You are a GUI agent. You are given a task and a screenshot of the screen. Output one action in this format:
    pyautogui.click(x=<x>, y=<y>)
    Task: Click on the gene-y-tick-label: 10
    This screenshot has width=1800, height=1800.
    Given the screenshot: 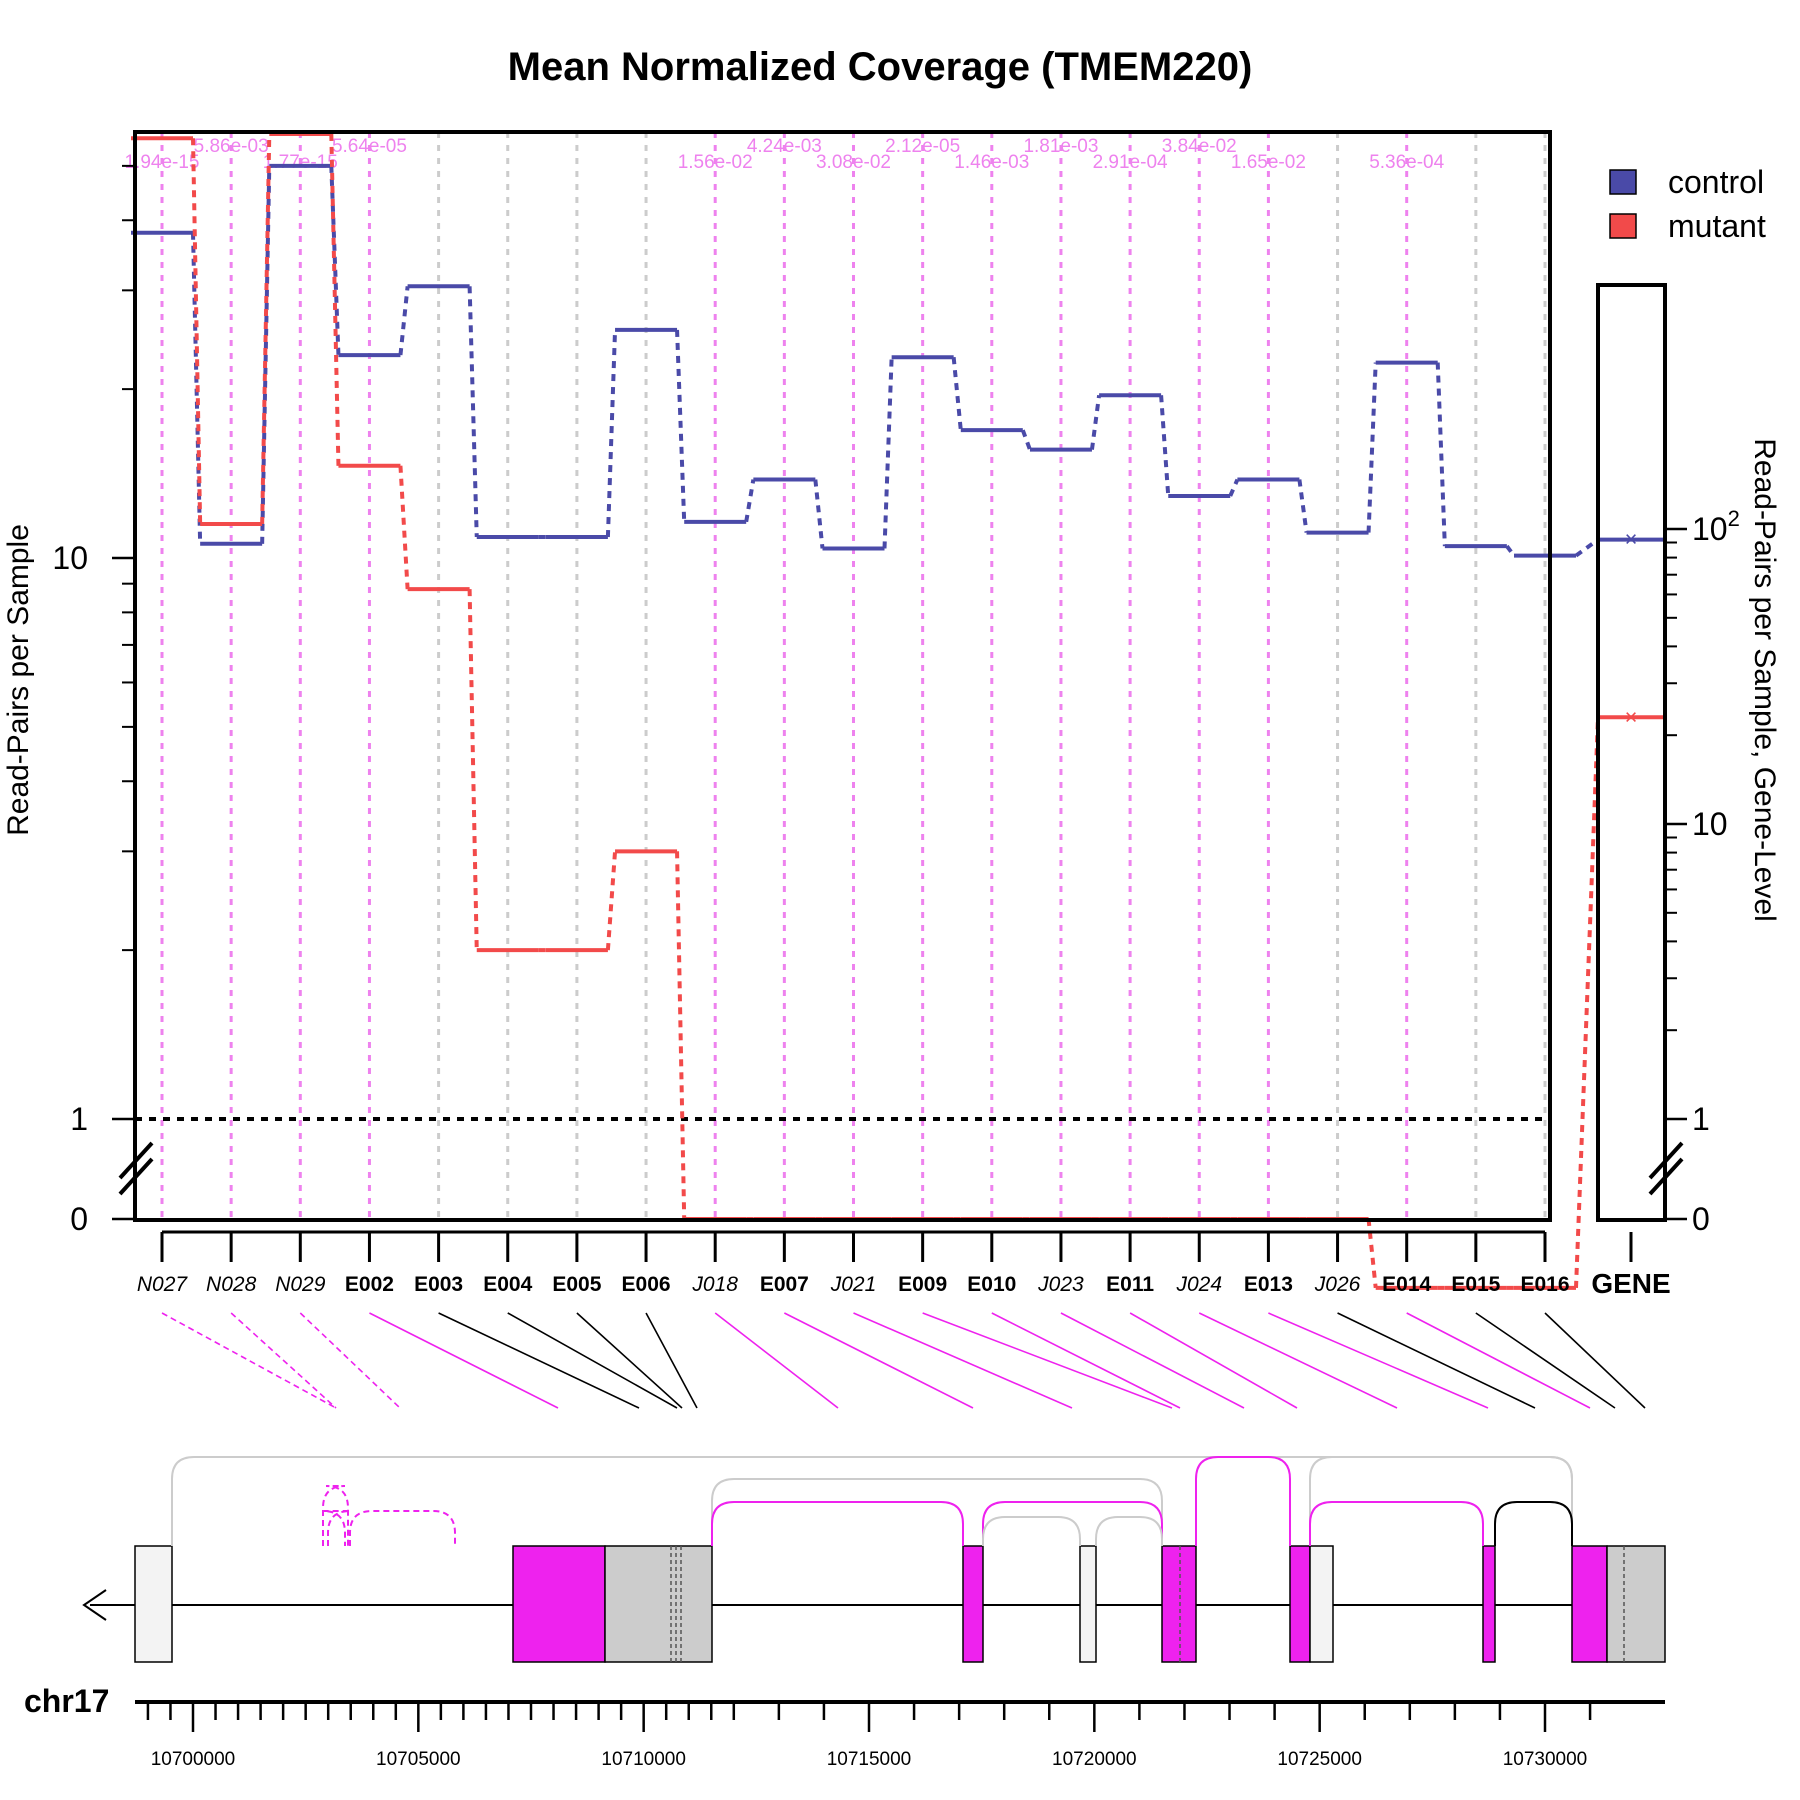 What is the action you would take?
    pyautogui.click(x=1710, y=824)
    